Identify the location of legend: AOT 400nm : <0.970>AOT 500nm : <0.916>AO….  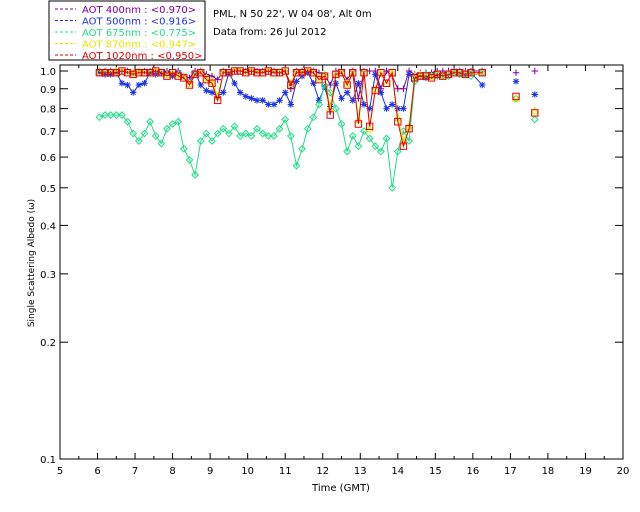
(127, 31).